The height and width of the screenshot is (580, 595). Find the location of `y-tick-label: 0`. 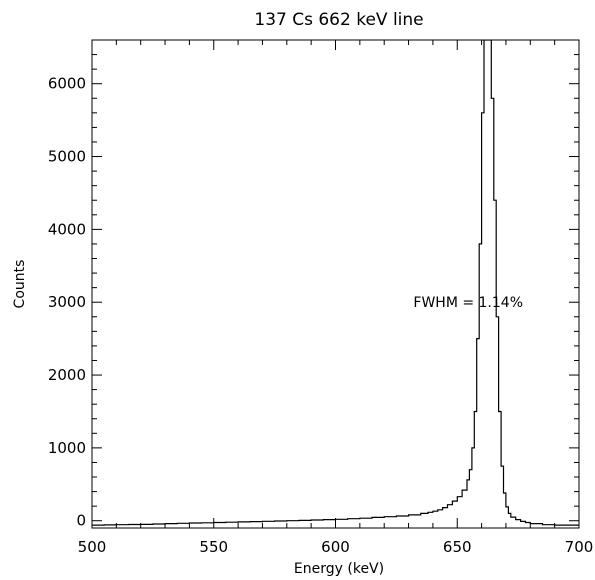

y-tick-label: 0 is located at coordinates (81, 521).